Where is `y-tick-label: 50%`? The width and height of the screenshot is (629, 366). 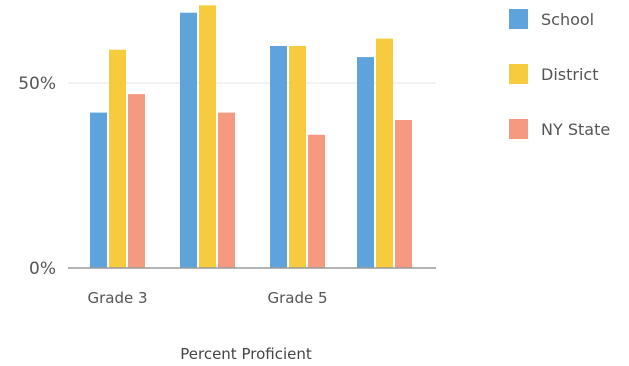
y-tick-label: 50% is located at coordinates (37, 84).